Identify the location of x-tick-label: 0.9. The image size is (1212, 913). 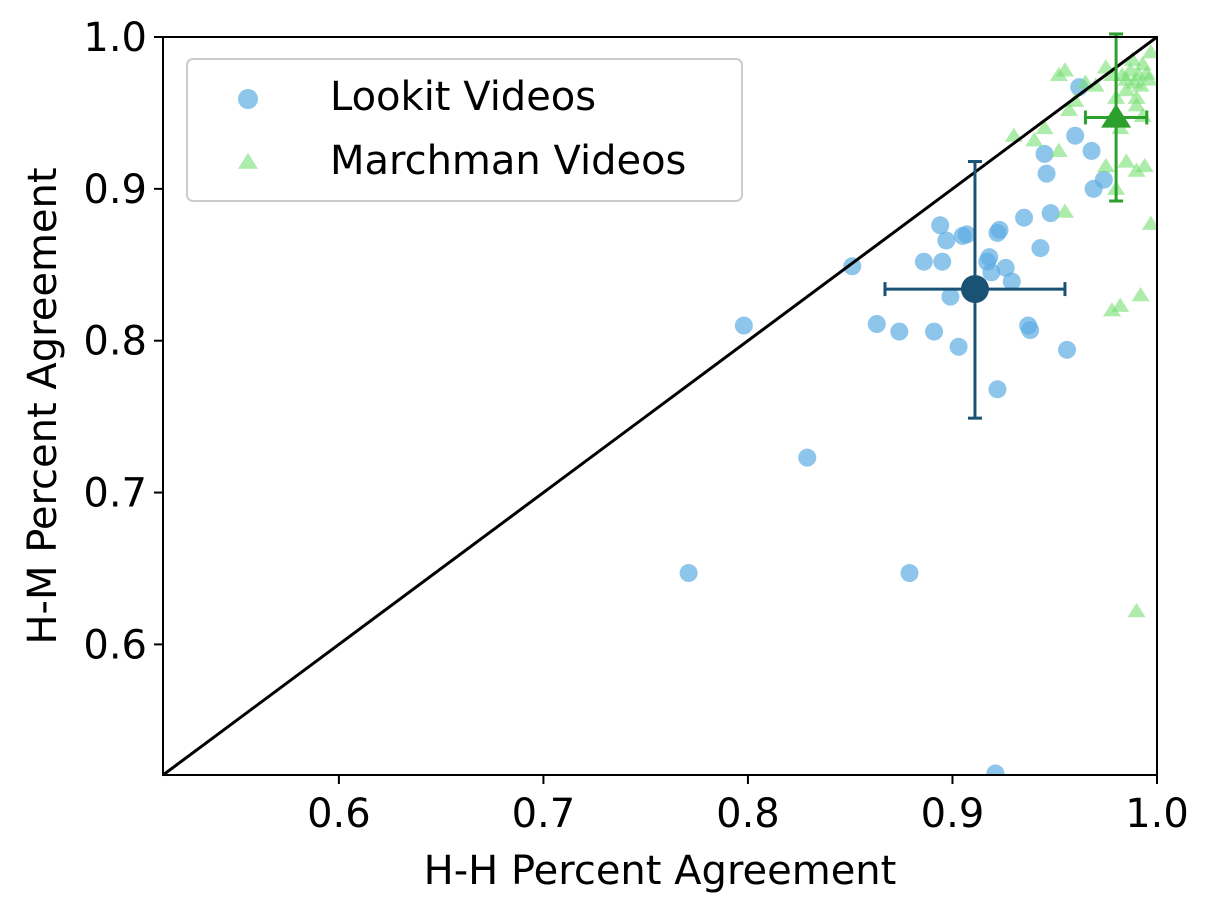
(953, 814).